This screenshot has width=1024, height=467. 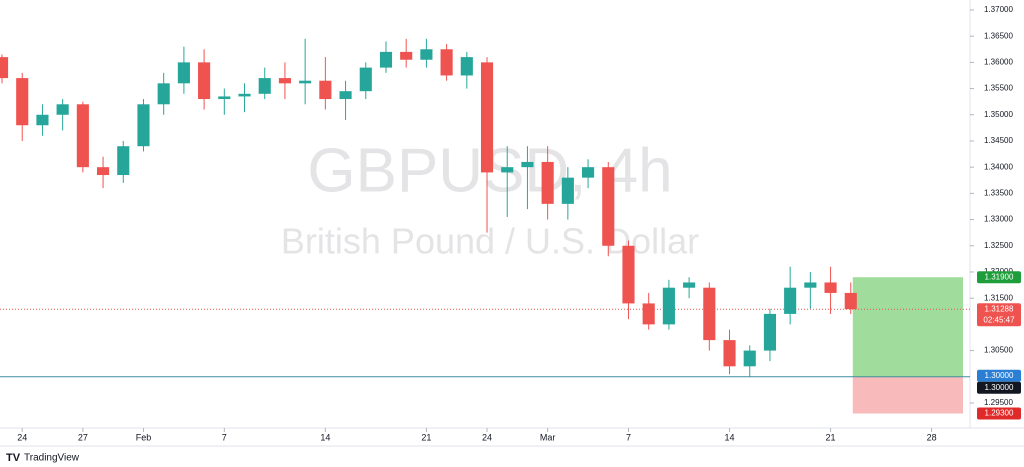 I want to click on logo: TV TradingView, so click(x=43, y=458).